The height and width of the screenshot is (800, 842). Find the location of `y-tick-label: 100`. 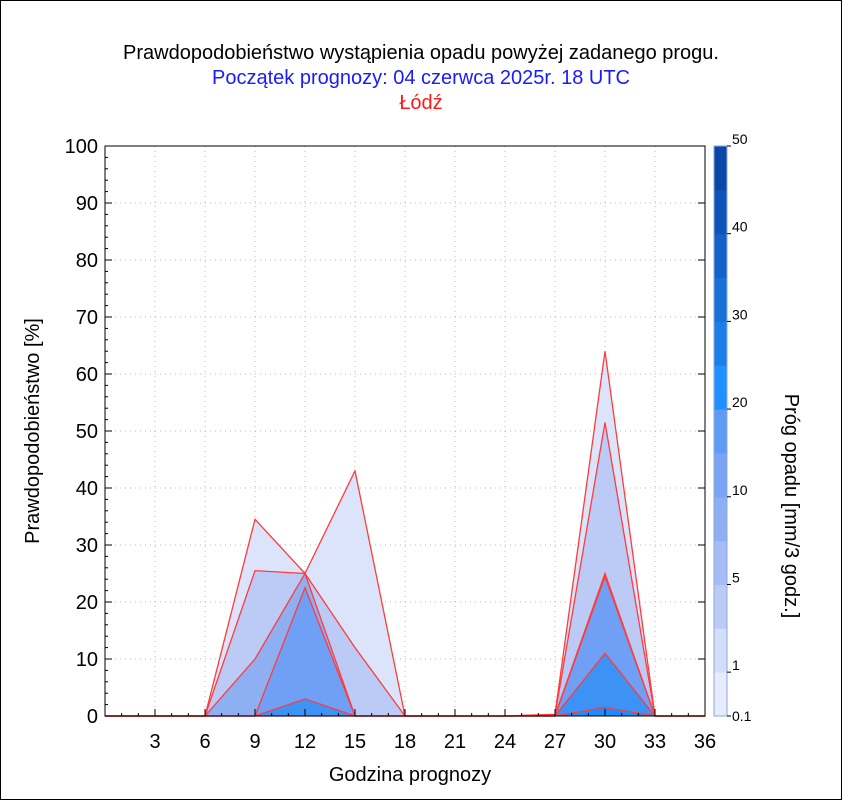

y-tick-label: 100 is located at coordinates (81, 147).